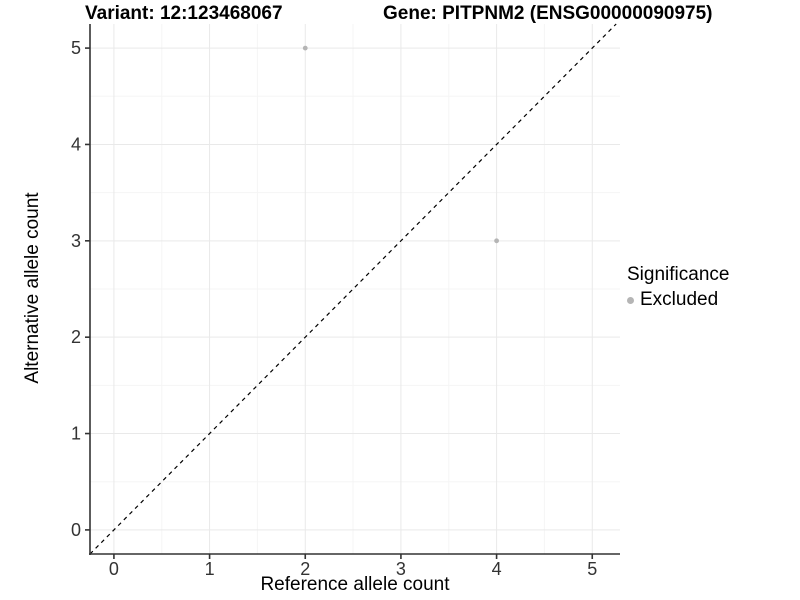 The width and height of the screenshot is (800, 600). What do you see at coordinates (305, 569) in the screenshot?
I see `x-tick-label: 2` at bounding box center [305, 569].